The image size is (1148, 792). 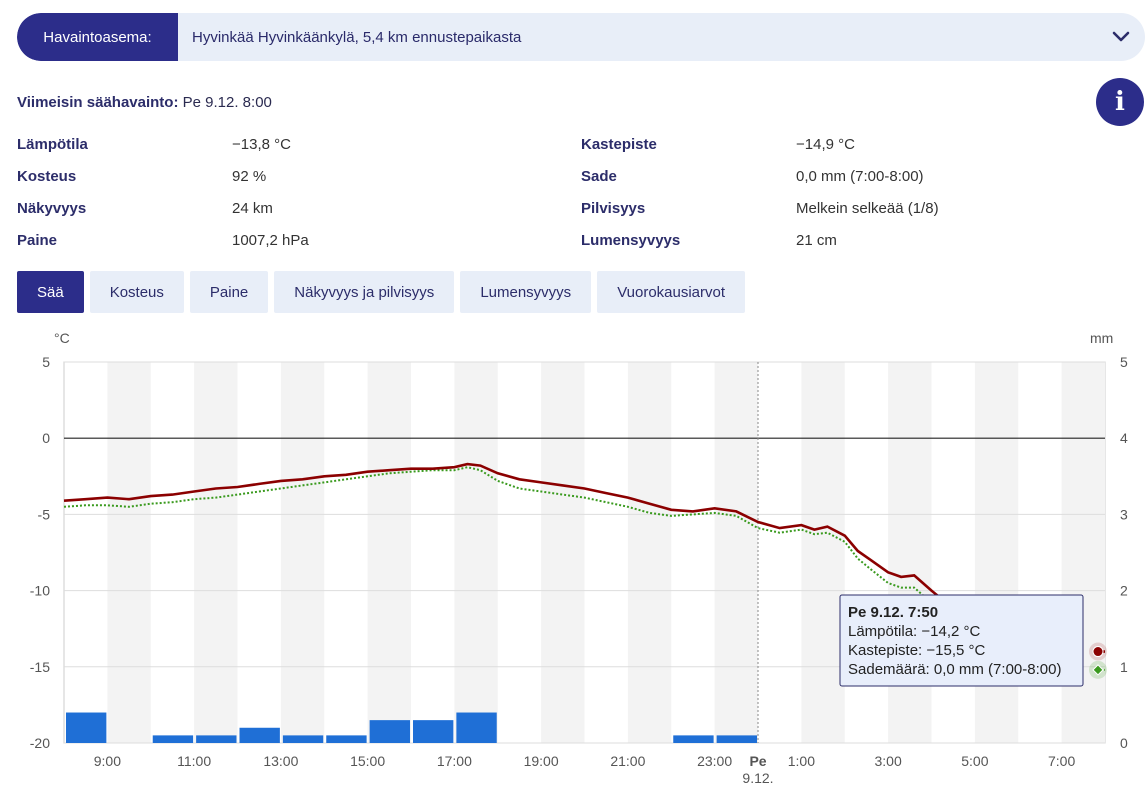 I want to click on y-tick-left: -5, so click(x=44, y=514).